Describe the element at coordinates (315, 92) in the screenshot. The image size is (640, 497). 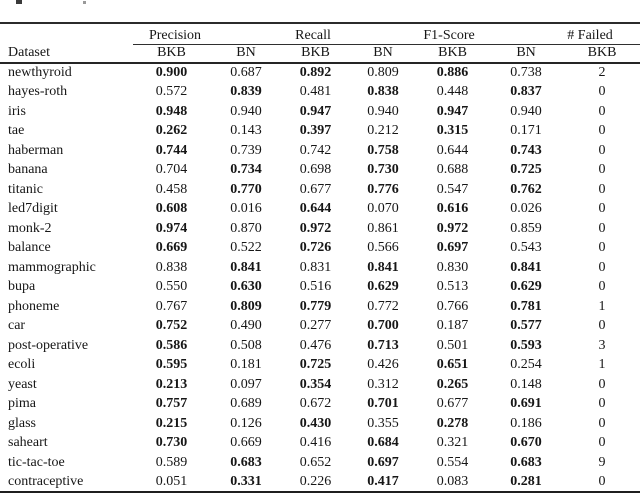
I see `value-cell: 0.481` at that location.